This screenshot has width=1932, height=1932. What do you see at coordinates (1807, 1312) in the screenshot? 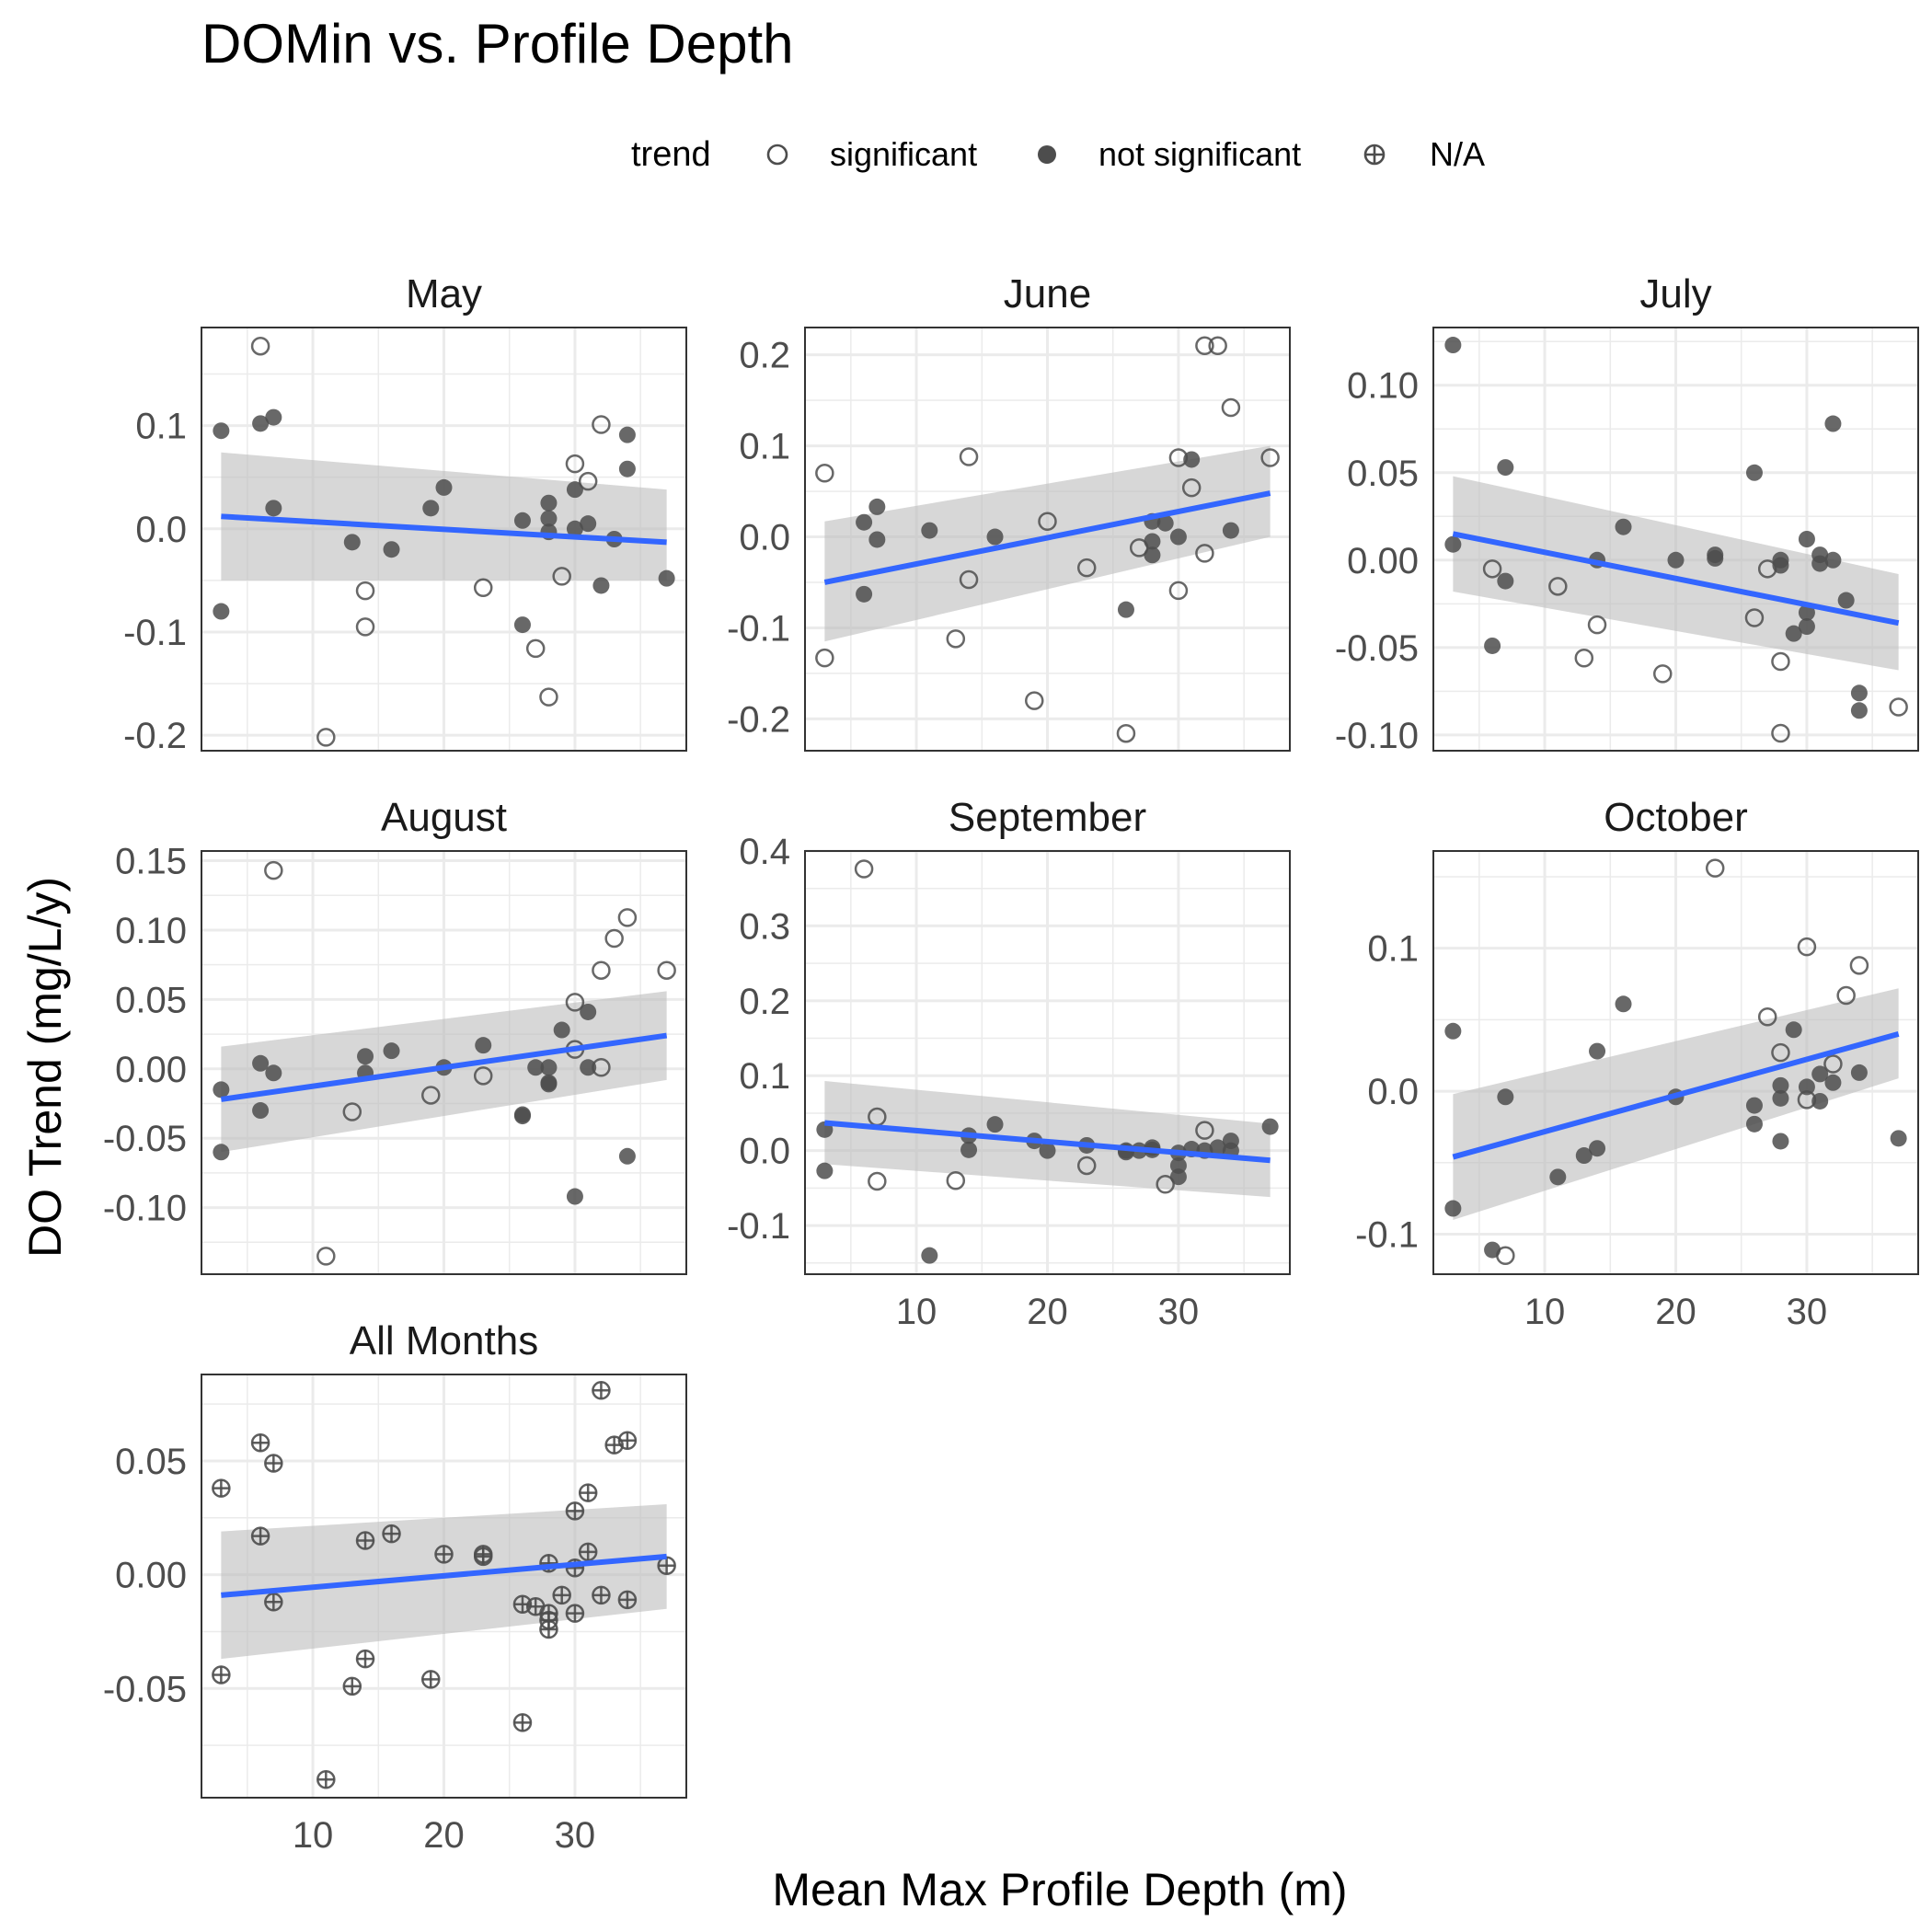
I see `x-tick-label: 30` at bounding box center [1807, 1312].